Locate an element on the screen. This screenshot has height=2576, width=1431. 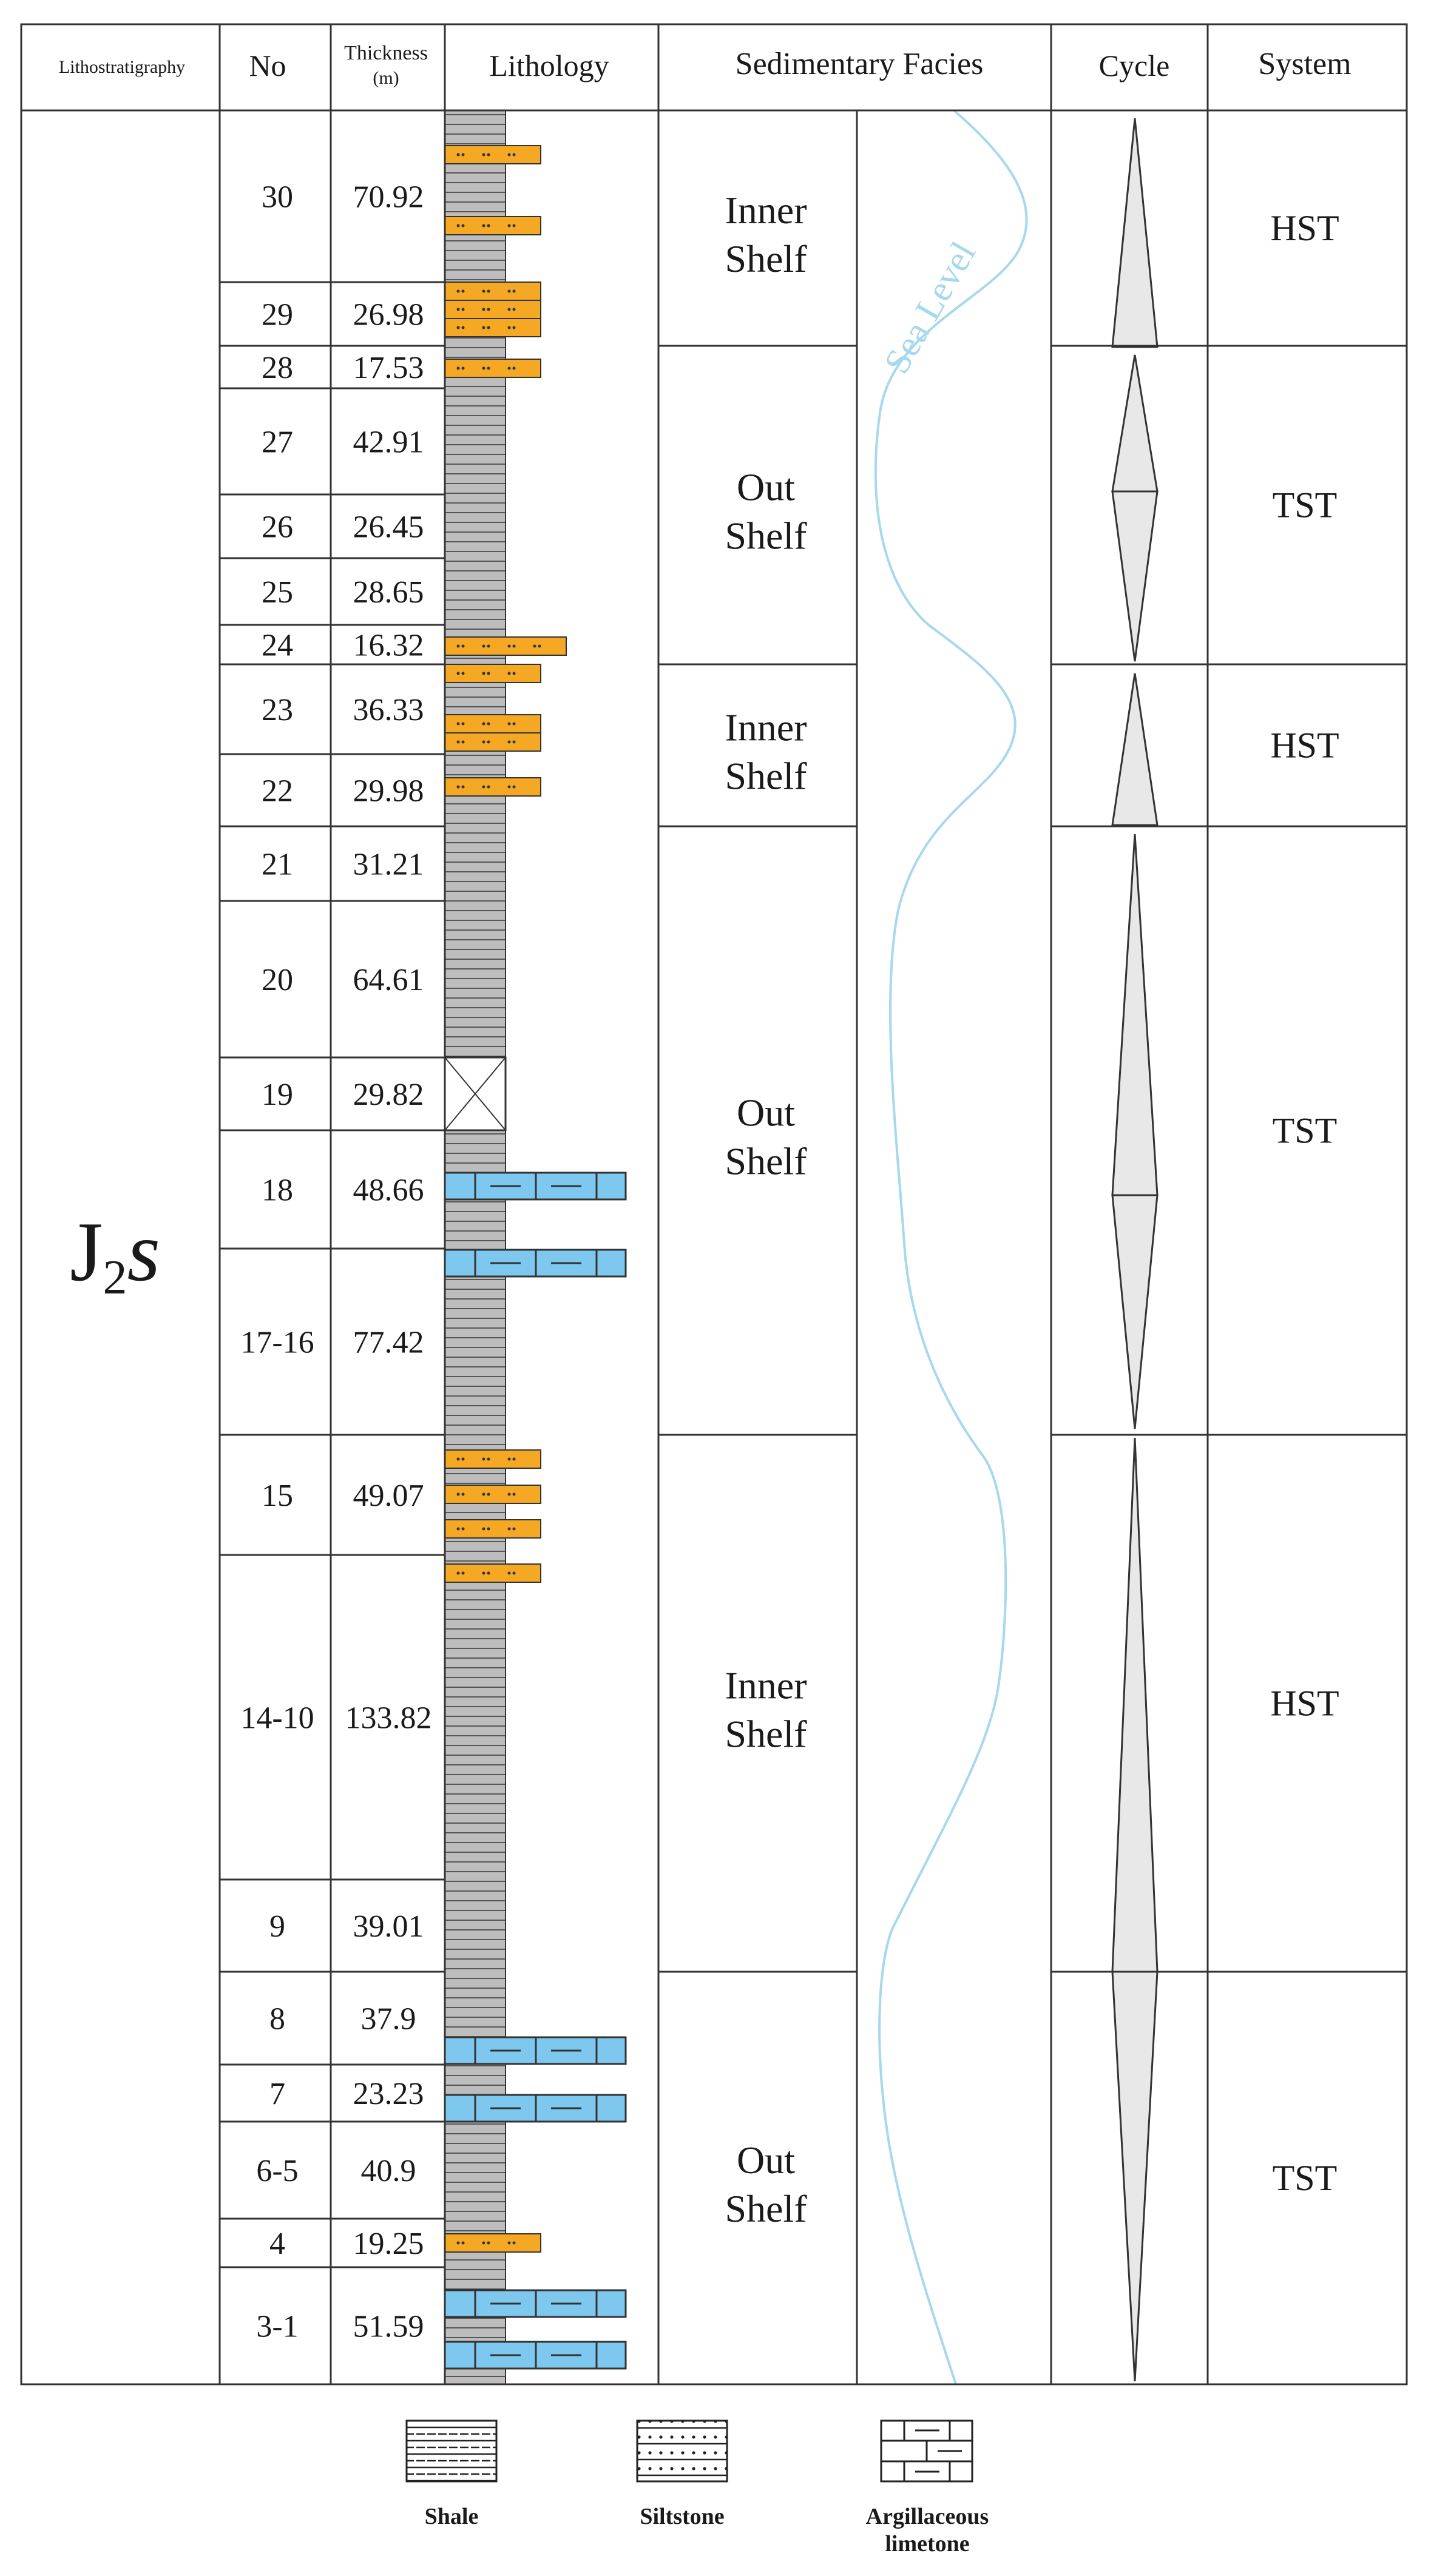
header-cycle: Cycle is located at coordinates (1134, 66).